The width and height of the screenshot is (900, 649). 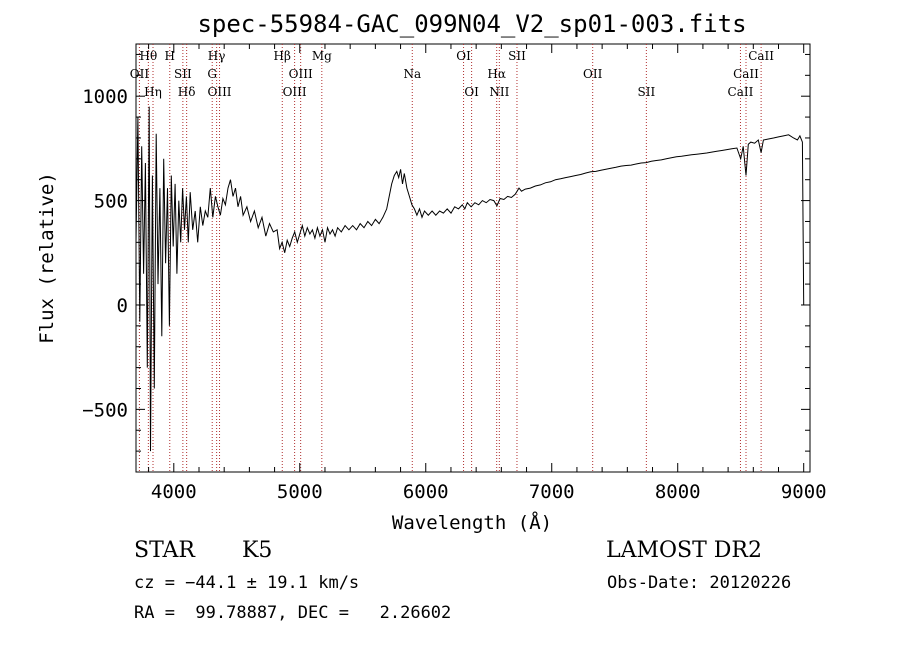 I want to click on x-tick-label: 8000, so click(x=678, y=492).